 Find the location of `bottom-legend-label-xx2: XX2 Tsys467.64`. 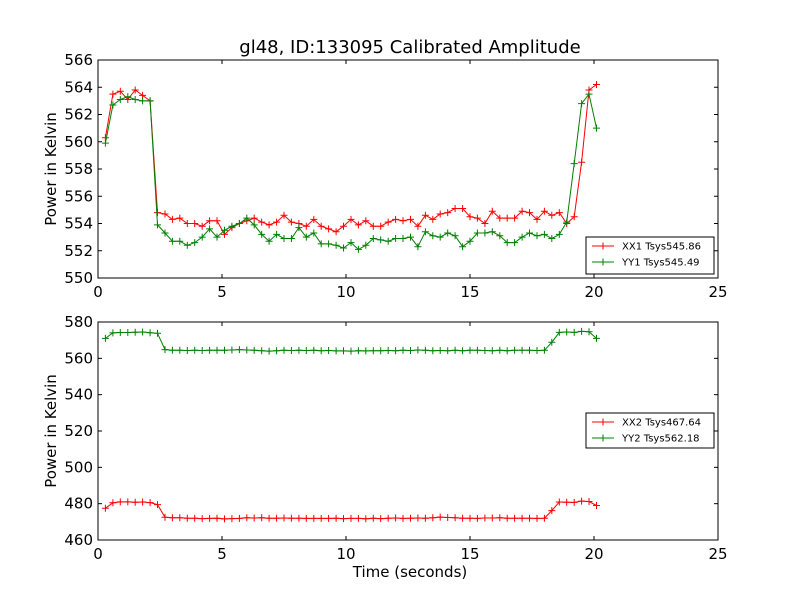

bottom-legend-label-xx2: XX2 Tsys467.64 is located at coordinates (661, 423).